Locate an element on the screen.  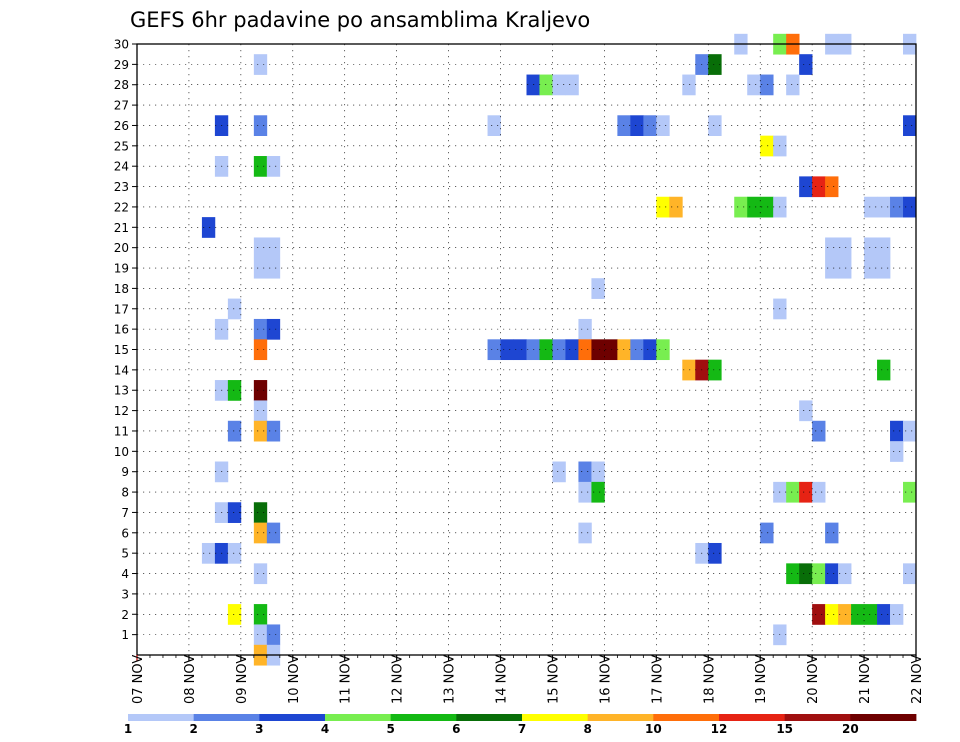
cell-m22-s46 is located at coordinates (741, 207).